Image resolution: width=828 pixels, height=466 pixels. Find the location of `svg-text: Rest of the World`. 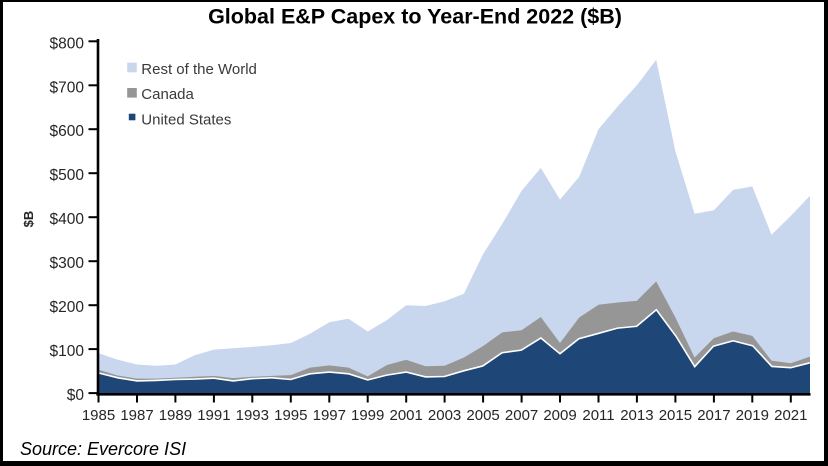

svg-text: Rest of the World is located at coordinates (199, 69).